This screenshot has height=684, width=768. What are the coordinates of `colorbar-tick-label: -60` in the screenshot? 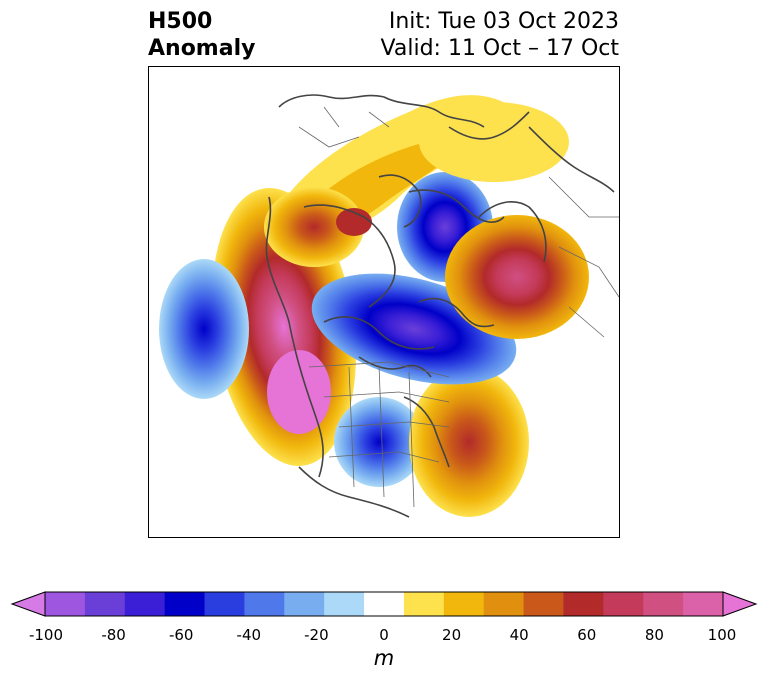 It's located at (181, 635).